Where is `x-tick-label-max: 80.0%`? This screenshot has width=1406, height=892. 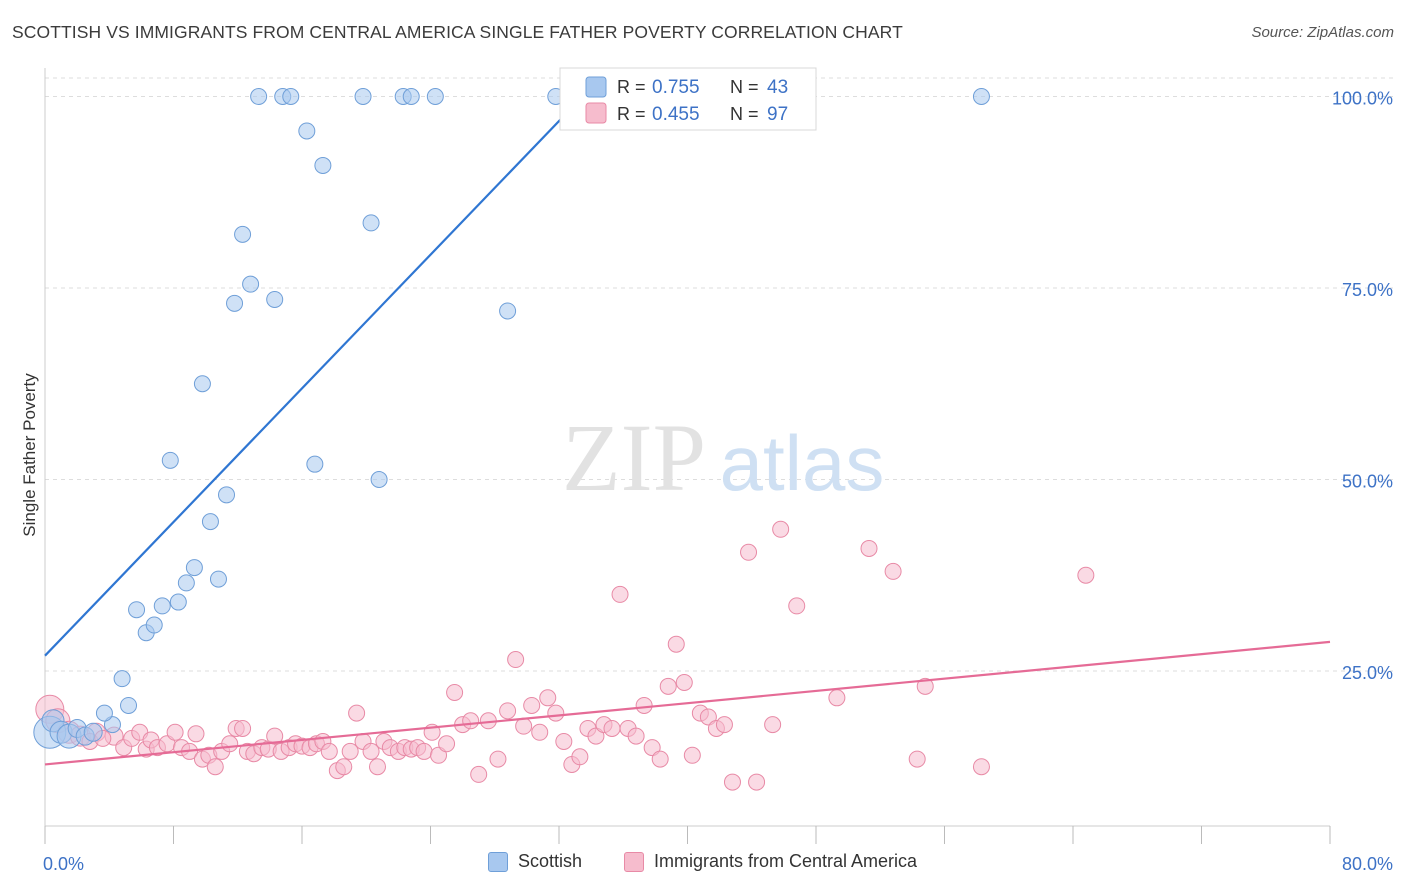 x-tick-label-max: 80.0% is located at coordinates (1367, 864).